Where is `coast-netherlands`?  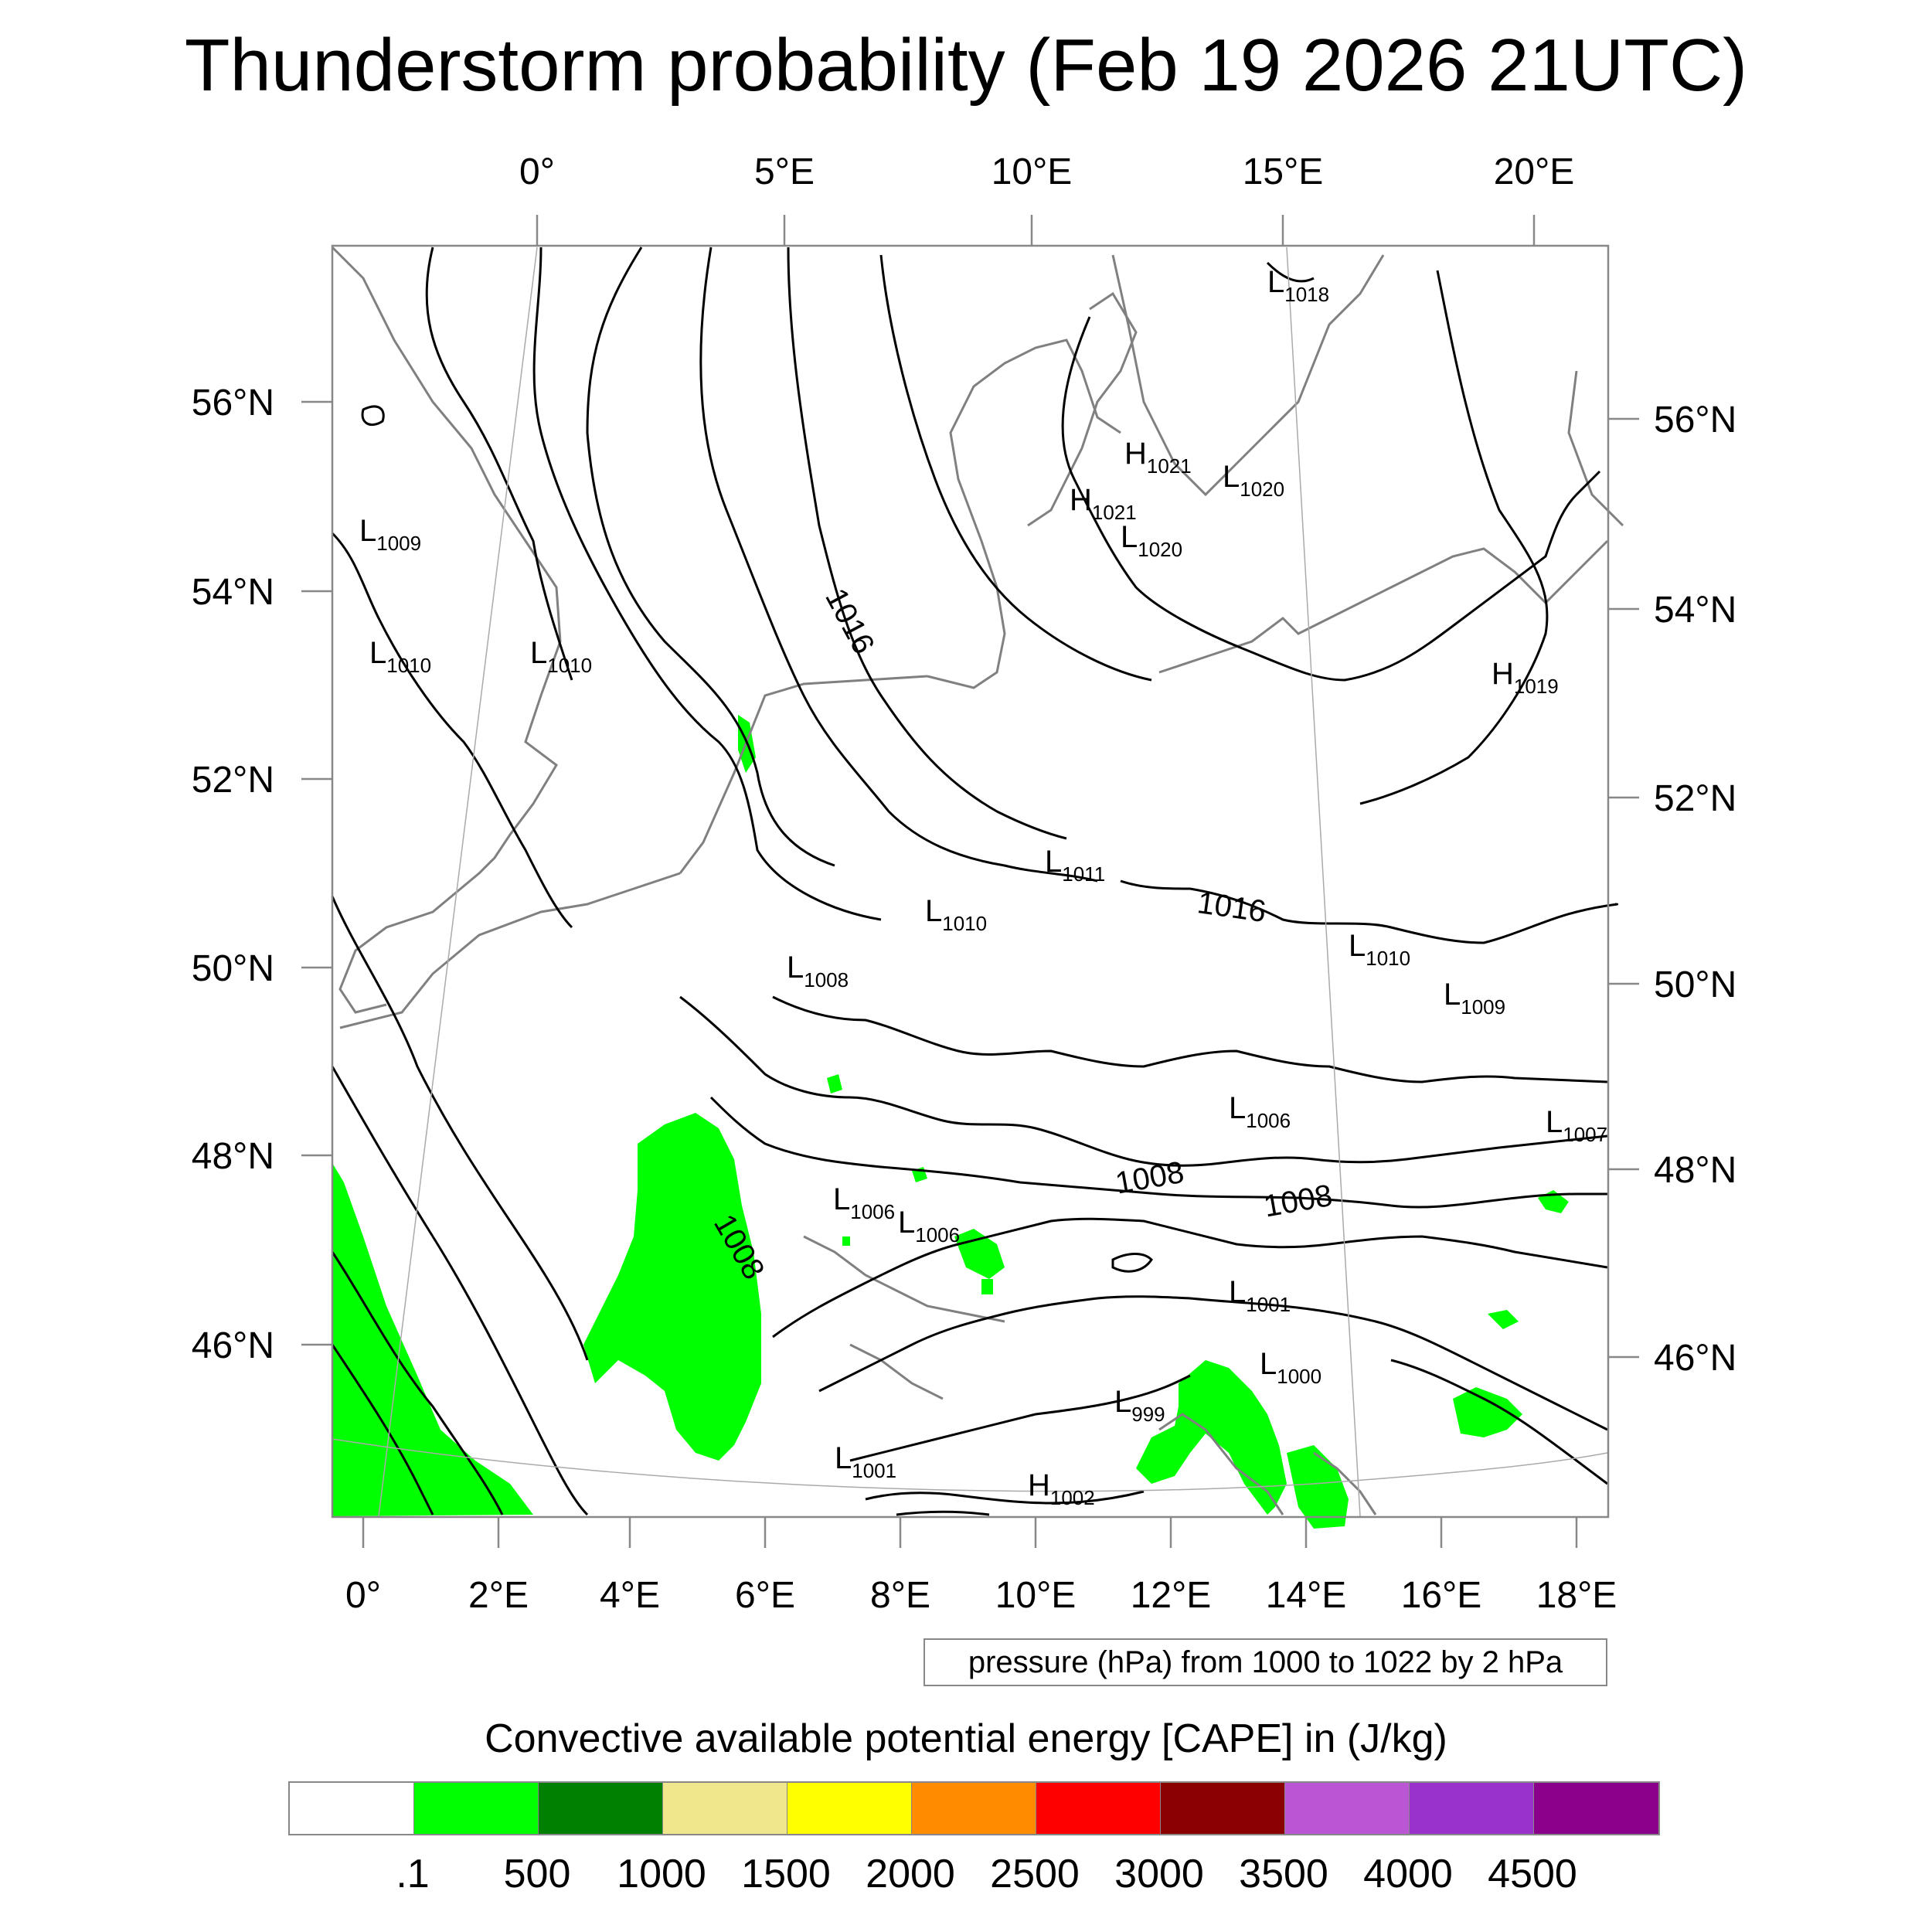
coast-netherlands is located at coordinates (804, 774).